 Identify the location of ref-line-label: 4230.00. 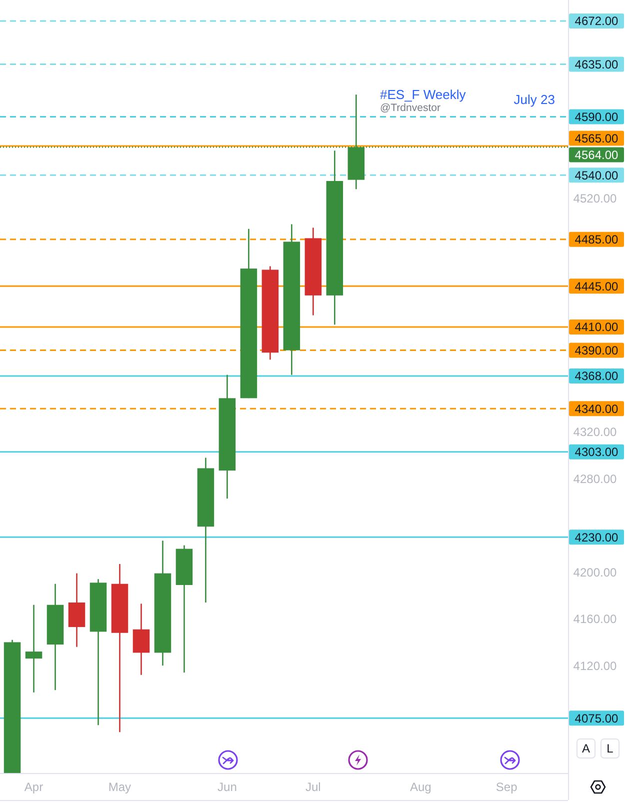
(596, 537).